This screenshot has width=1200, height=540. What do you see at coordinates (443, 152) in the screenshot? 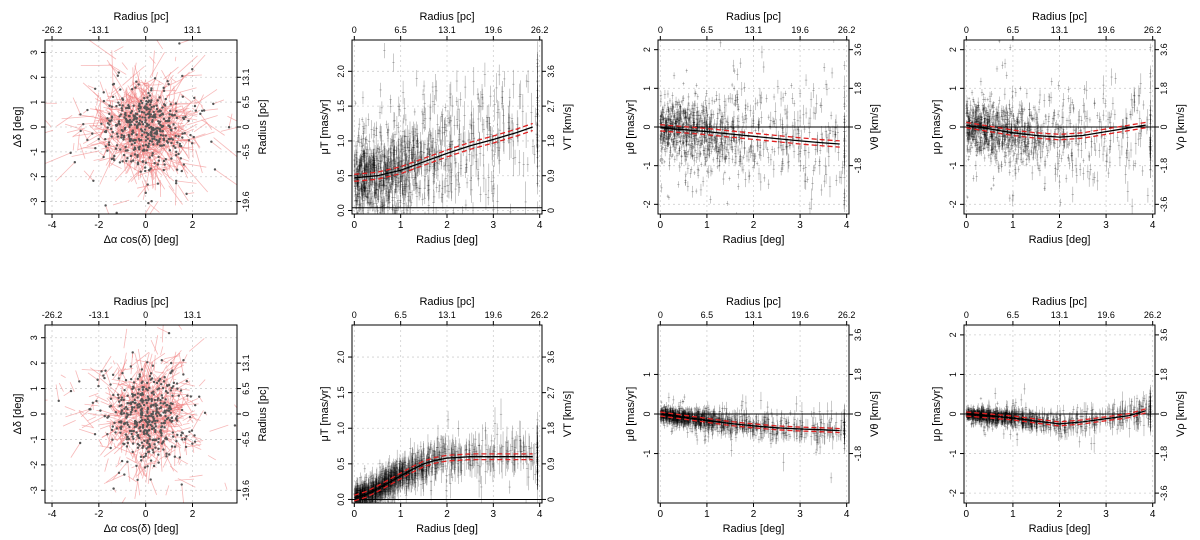
I see `profile-mean-line` at bounding box center [443, 152].